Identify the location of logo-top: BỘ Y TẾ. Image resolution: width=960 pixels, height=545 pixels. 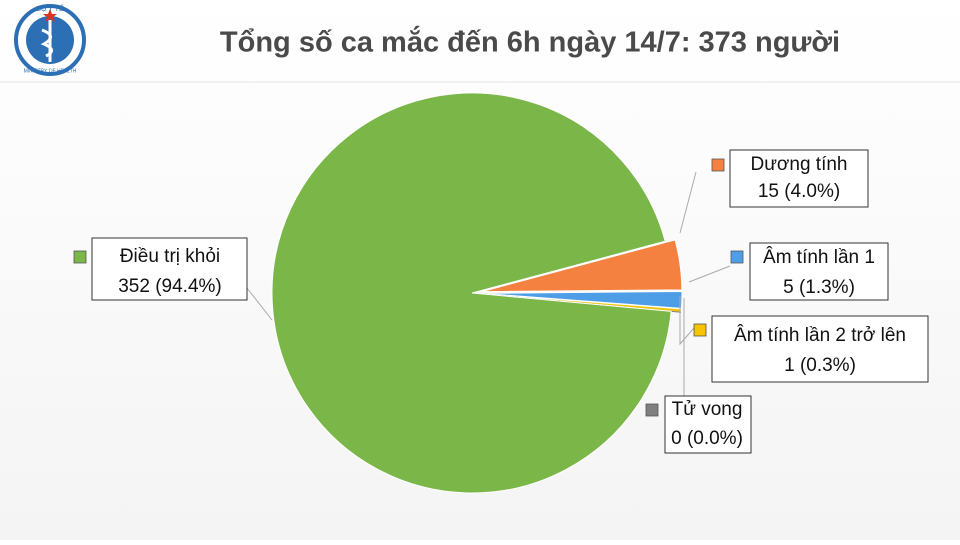
(50, 8).